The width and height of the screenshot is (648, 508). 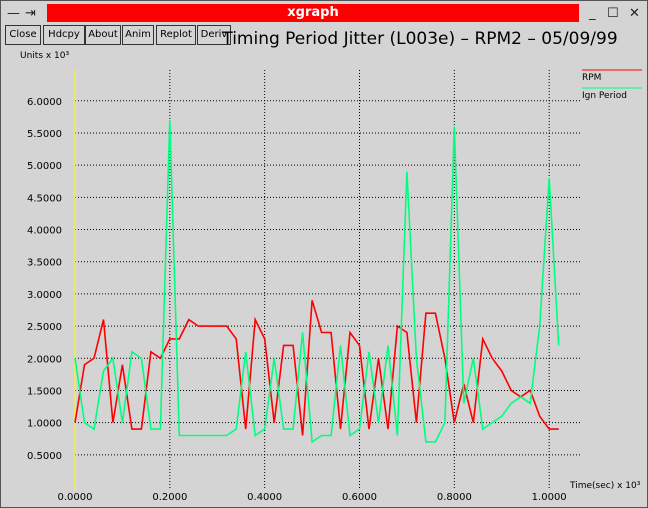 I want to click on button: Close, so click(x=23, y=35).